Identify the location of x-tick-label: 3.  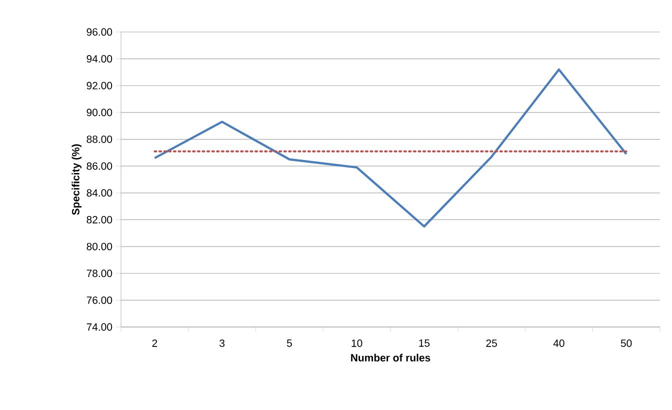
(222, 343).